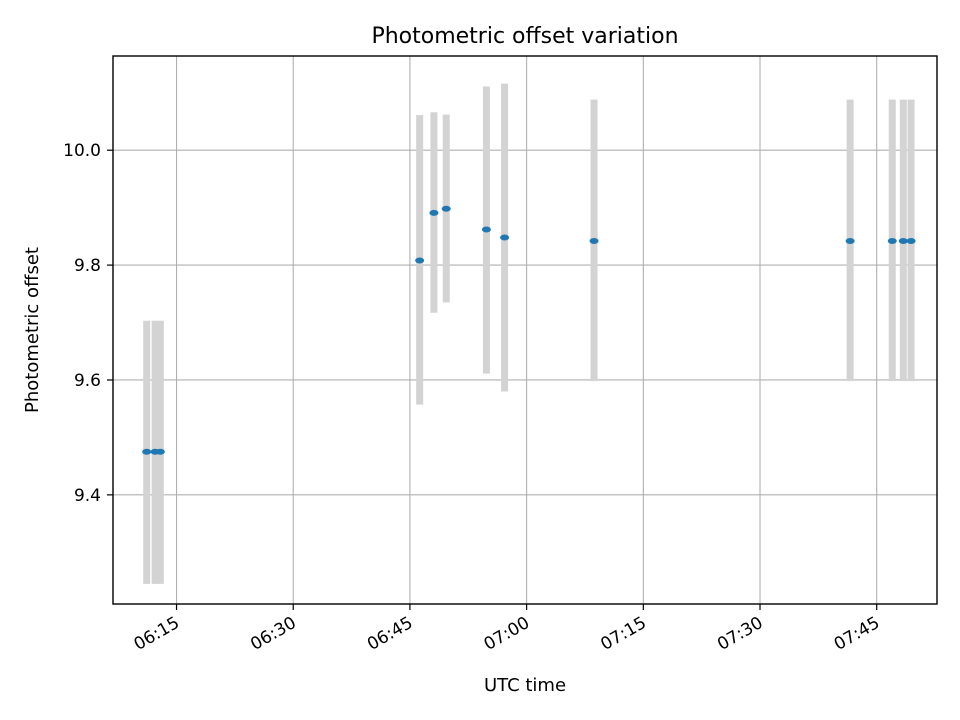 Image resolution: width=960 pixels, height=720 pixels. I want to click on y-tick-label: 10.0, so click(82, 151).